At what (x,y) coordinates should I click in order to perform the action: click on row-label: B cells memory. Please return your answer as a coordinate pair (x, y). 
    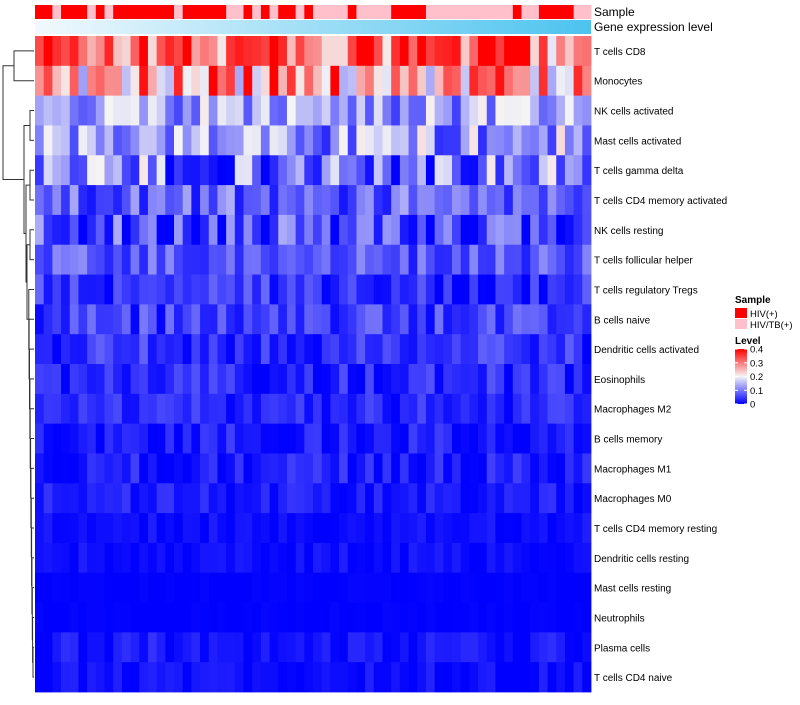
    Looking at the image, I should click on (628, 440).